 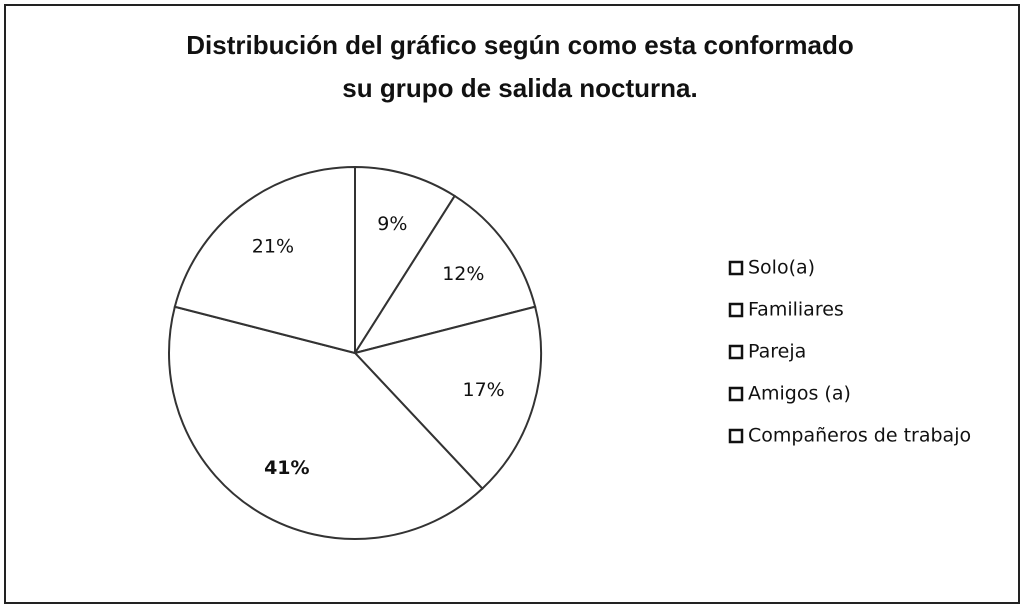 What do you see at coordinates (483, 390) in the screenshot?
I see `data-label: 17%` at bounding box center [483, 390].